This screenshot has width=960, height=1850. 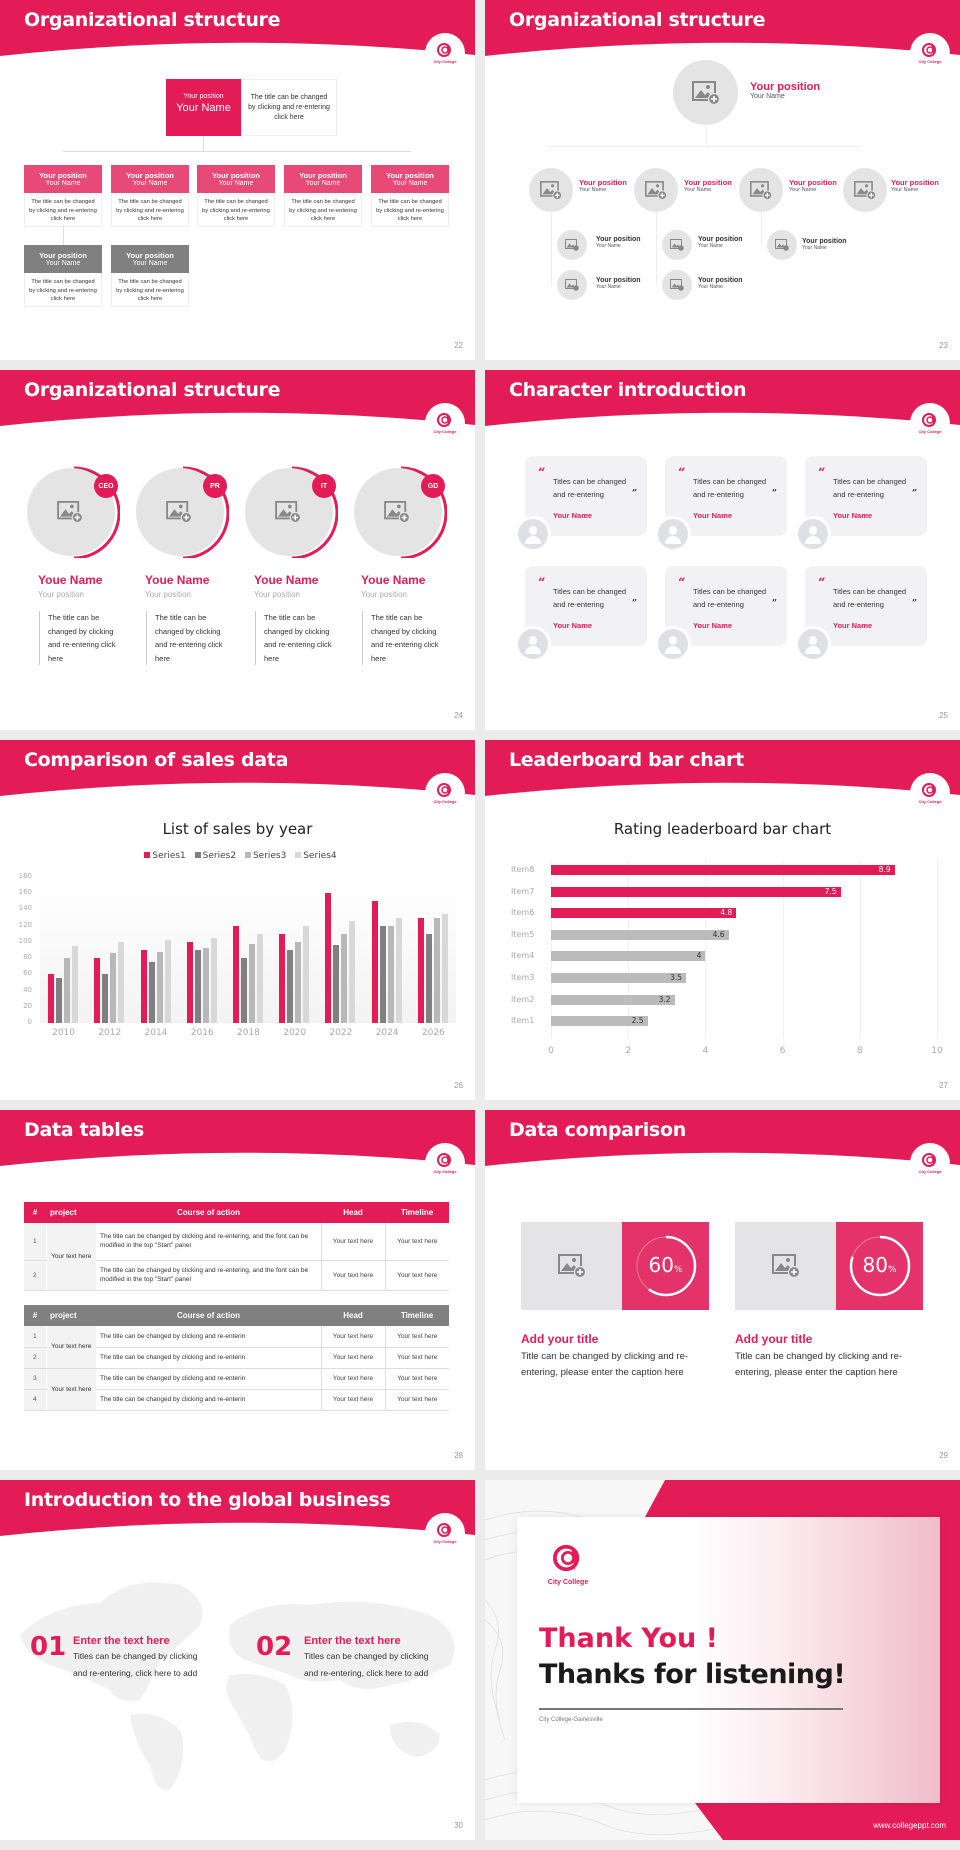 What do you see at coordinates (523, 891) in the screenshot?
I see `y-tick-label: Item7` at bounding box center [523, 891].